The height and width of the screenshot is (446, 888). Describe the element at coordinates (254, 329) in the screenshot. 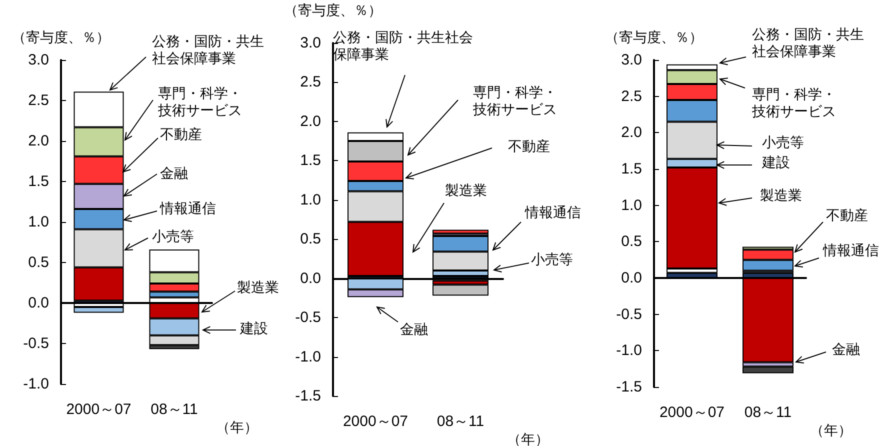

I see `text: 建設` at that location.